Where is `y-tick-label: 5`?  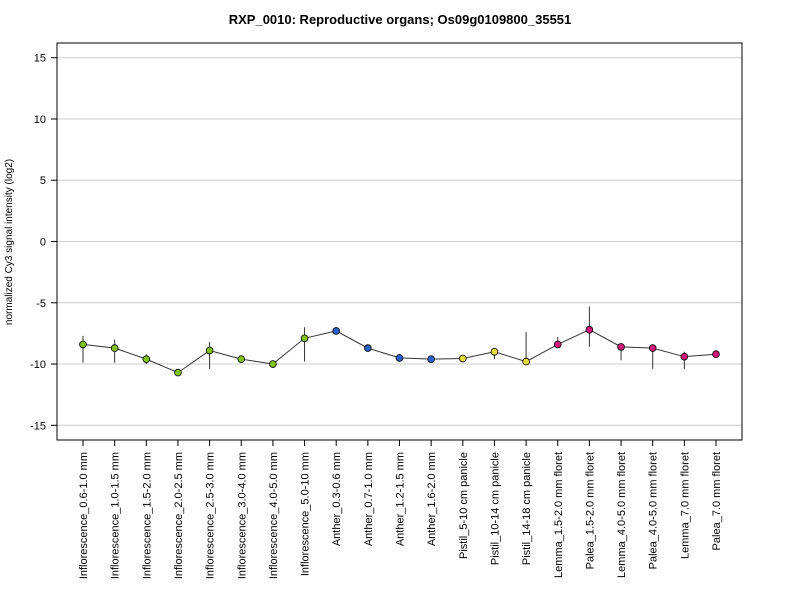 y-tick-label: 5 is located at coordinates (43, 181).